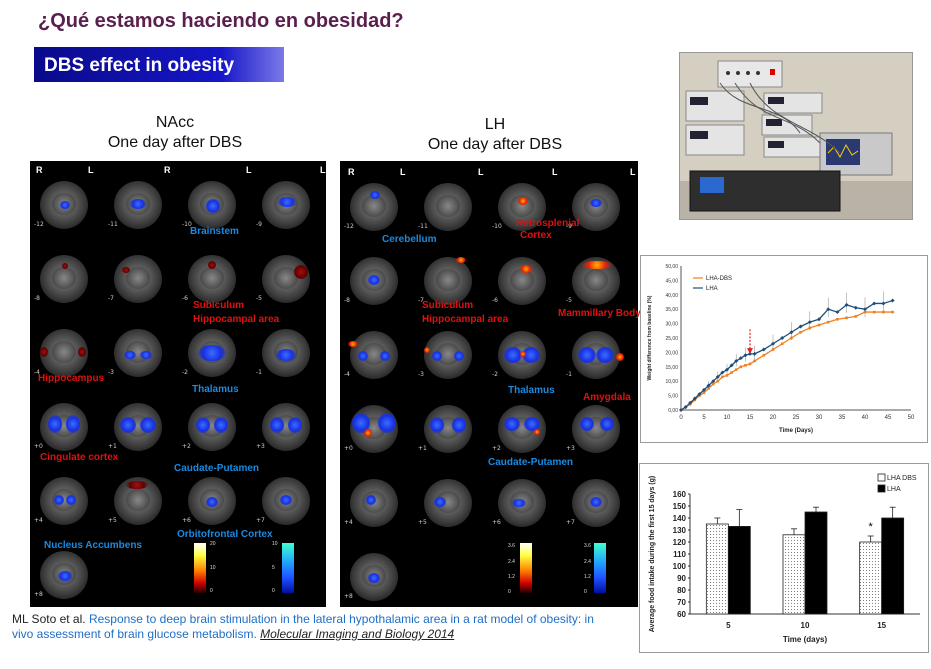 The height and width of the screenshot is (669, 931). I want to click on brain-slice: -4, so click(374, 357).